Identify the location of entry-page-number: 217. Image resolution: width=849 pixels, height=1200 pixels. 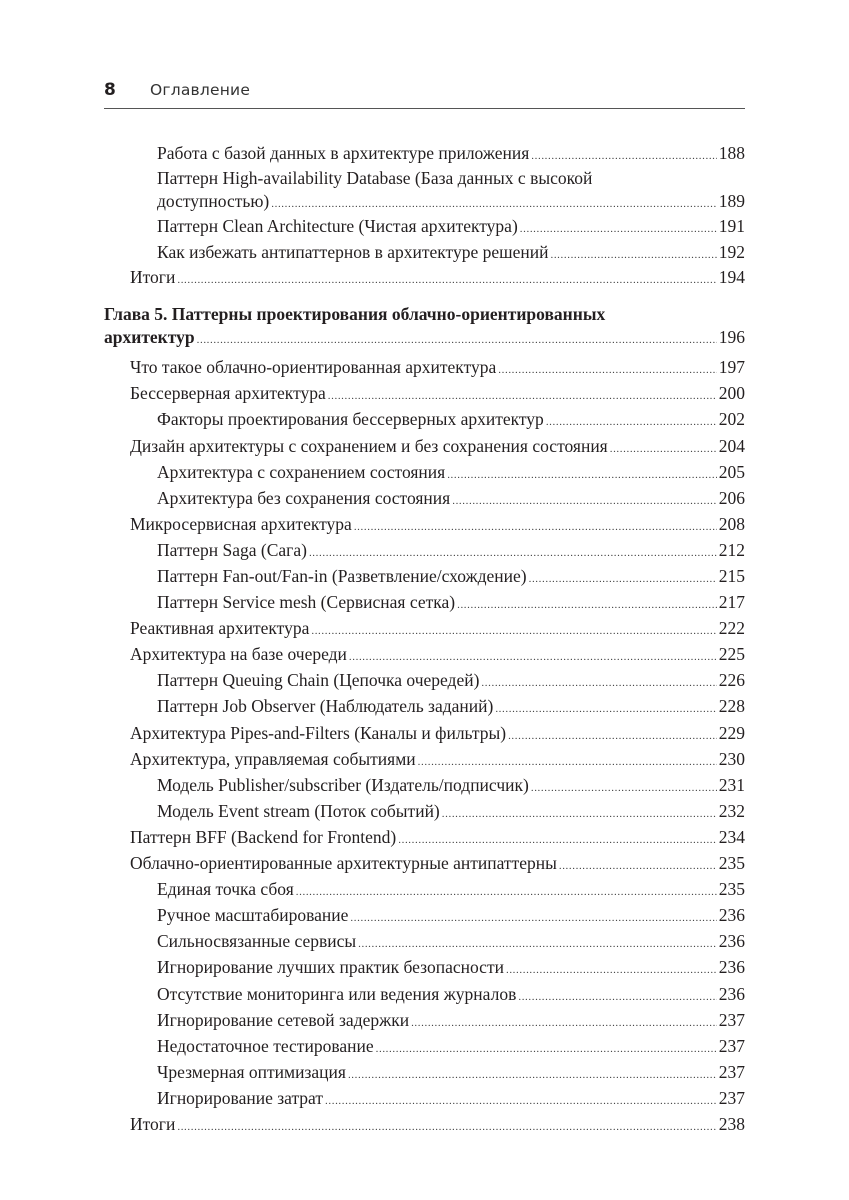
(731, 602).